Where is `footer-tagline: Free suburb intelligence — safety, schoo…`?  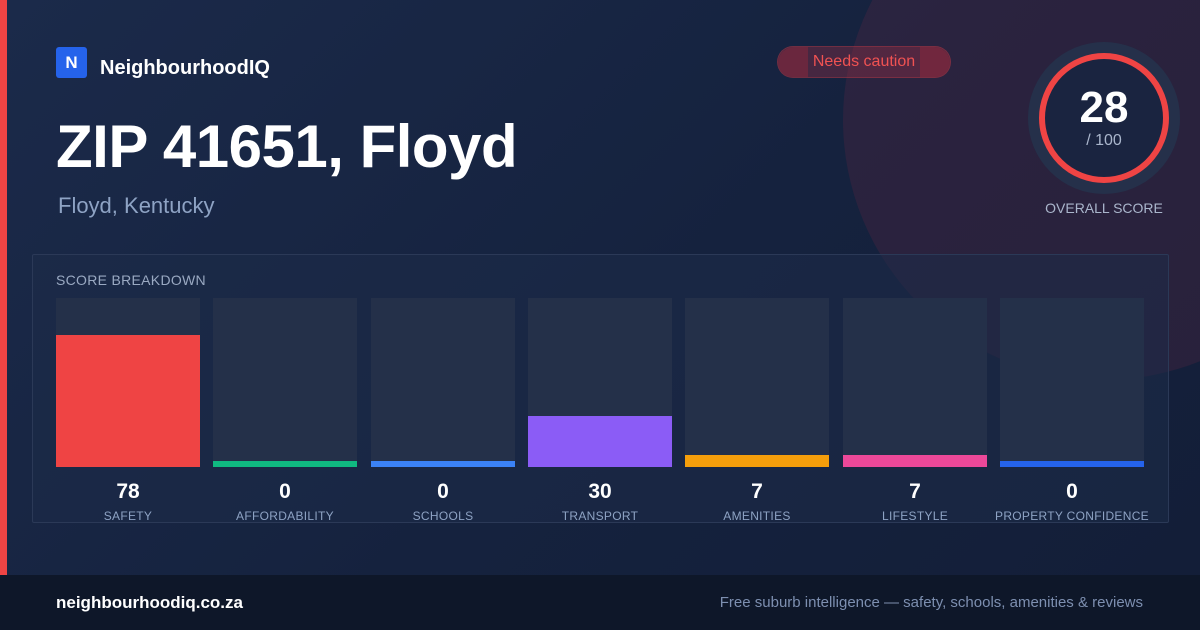
footer-tagline: Free suburb intelligence — safety, schoo… is located at coordinates (931, 602).